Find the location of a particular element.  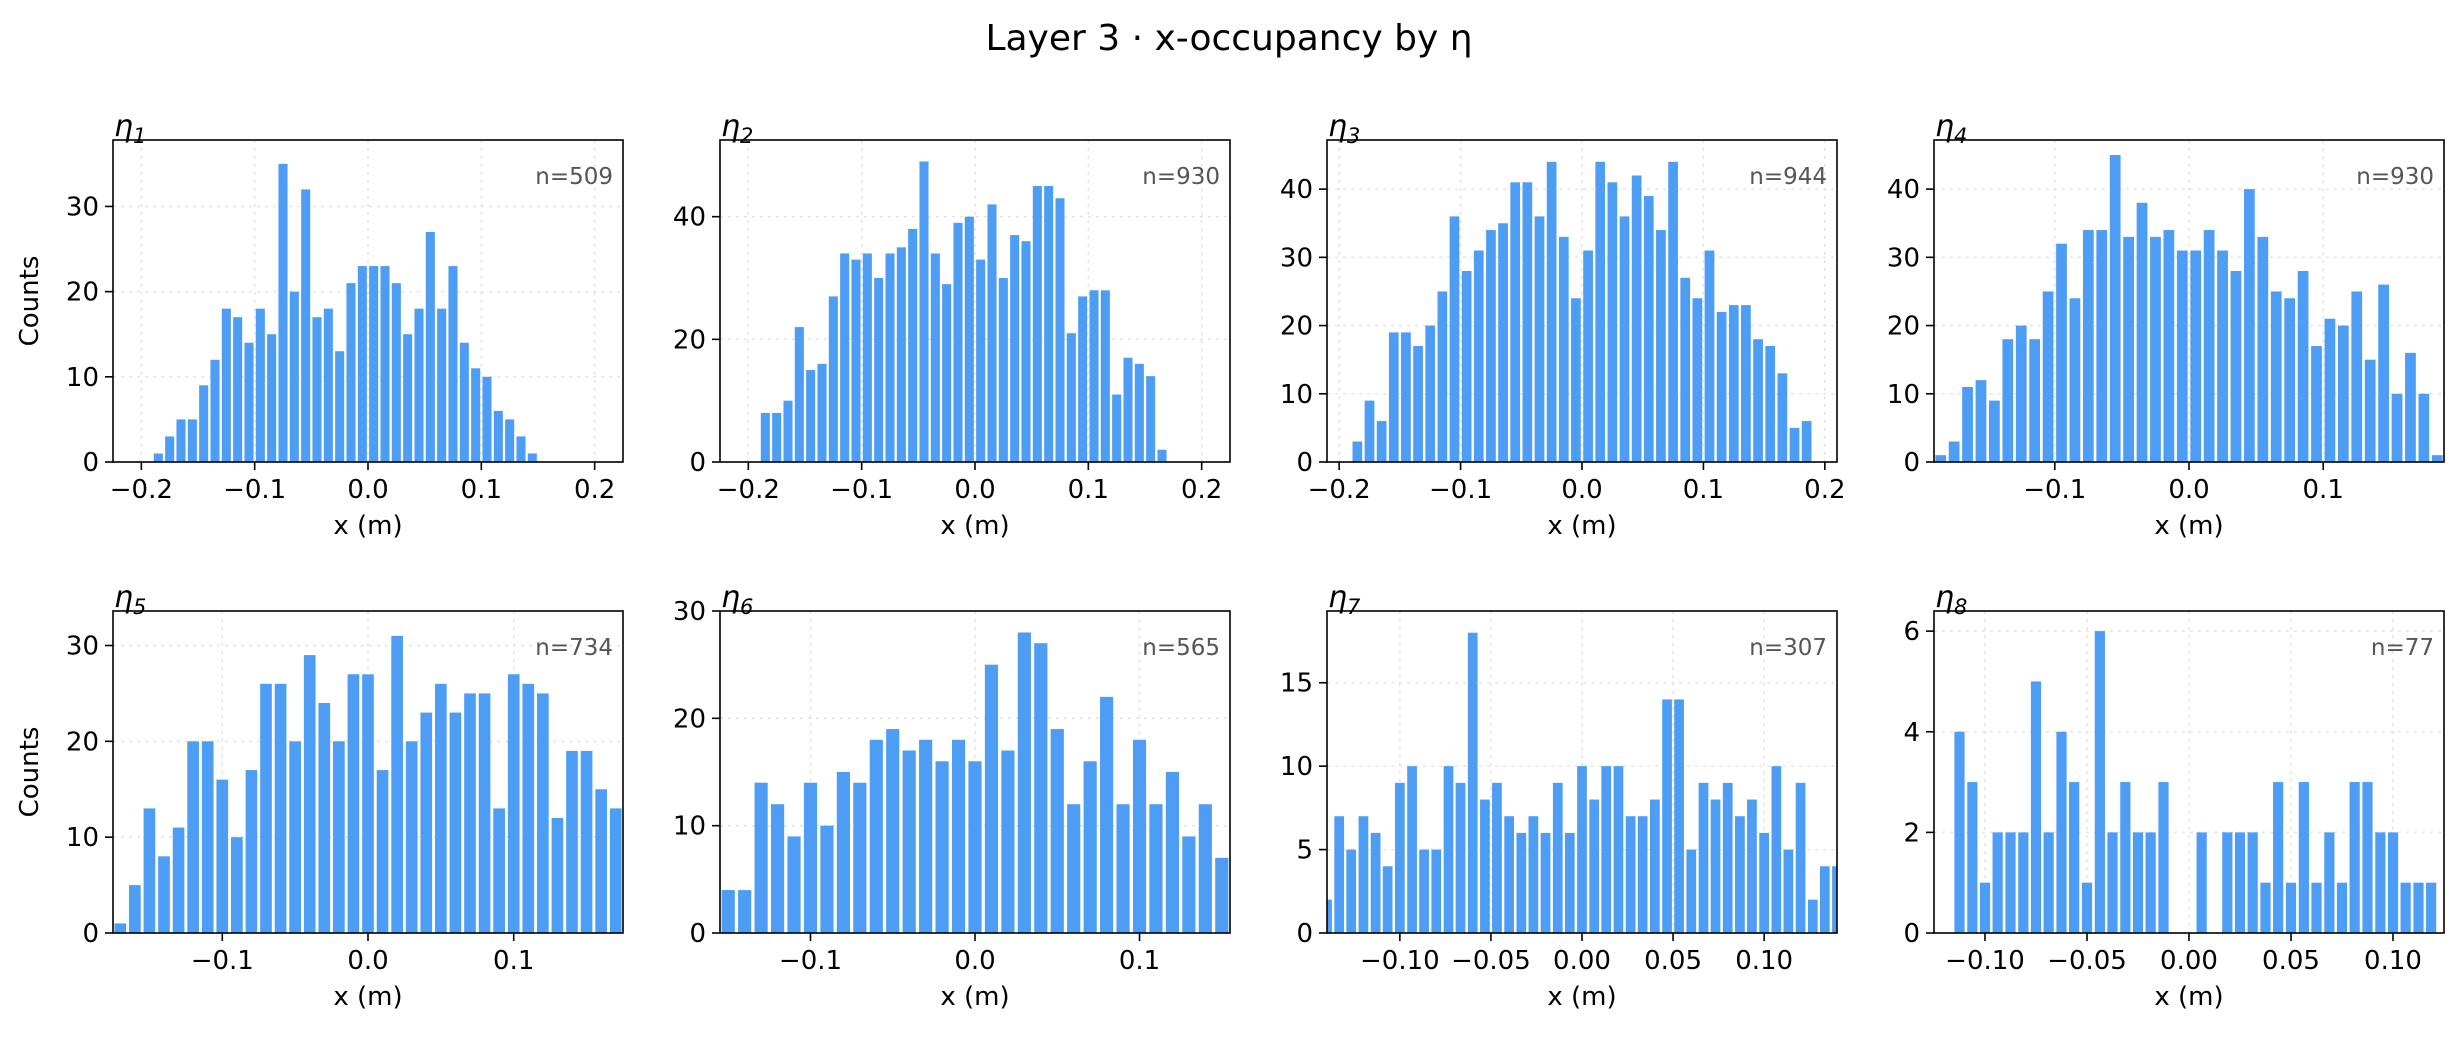

panel-title: η2 is located at coordinates (737, 128).